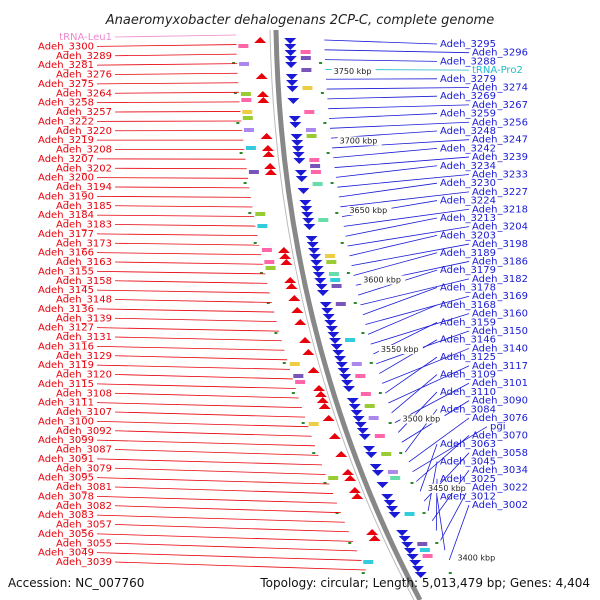 Image resolution: width=600 pixels, height=600 pixels. Describe the element at coordinates (500, 453) in the screenshot. I see `right-gene-label: Adeh_3058` at that location.